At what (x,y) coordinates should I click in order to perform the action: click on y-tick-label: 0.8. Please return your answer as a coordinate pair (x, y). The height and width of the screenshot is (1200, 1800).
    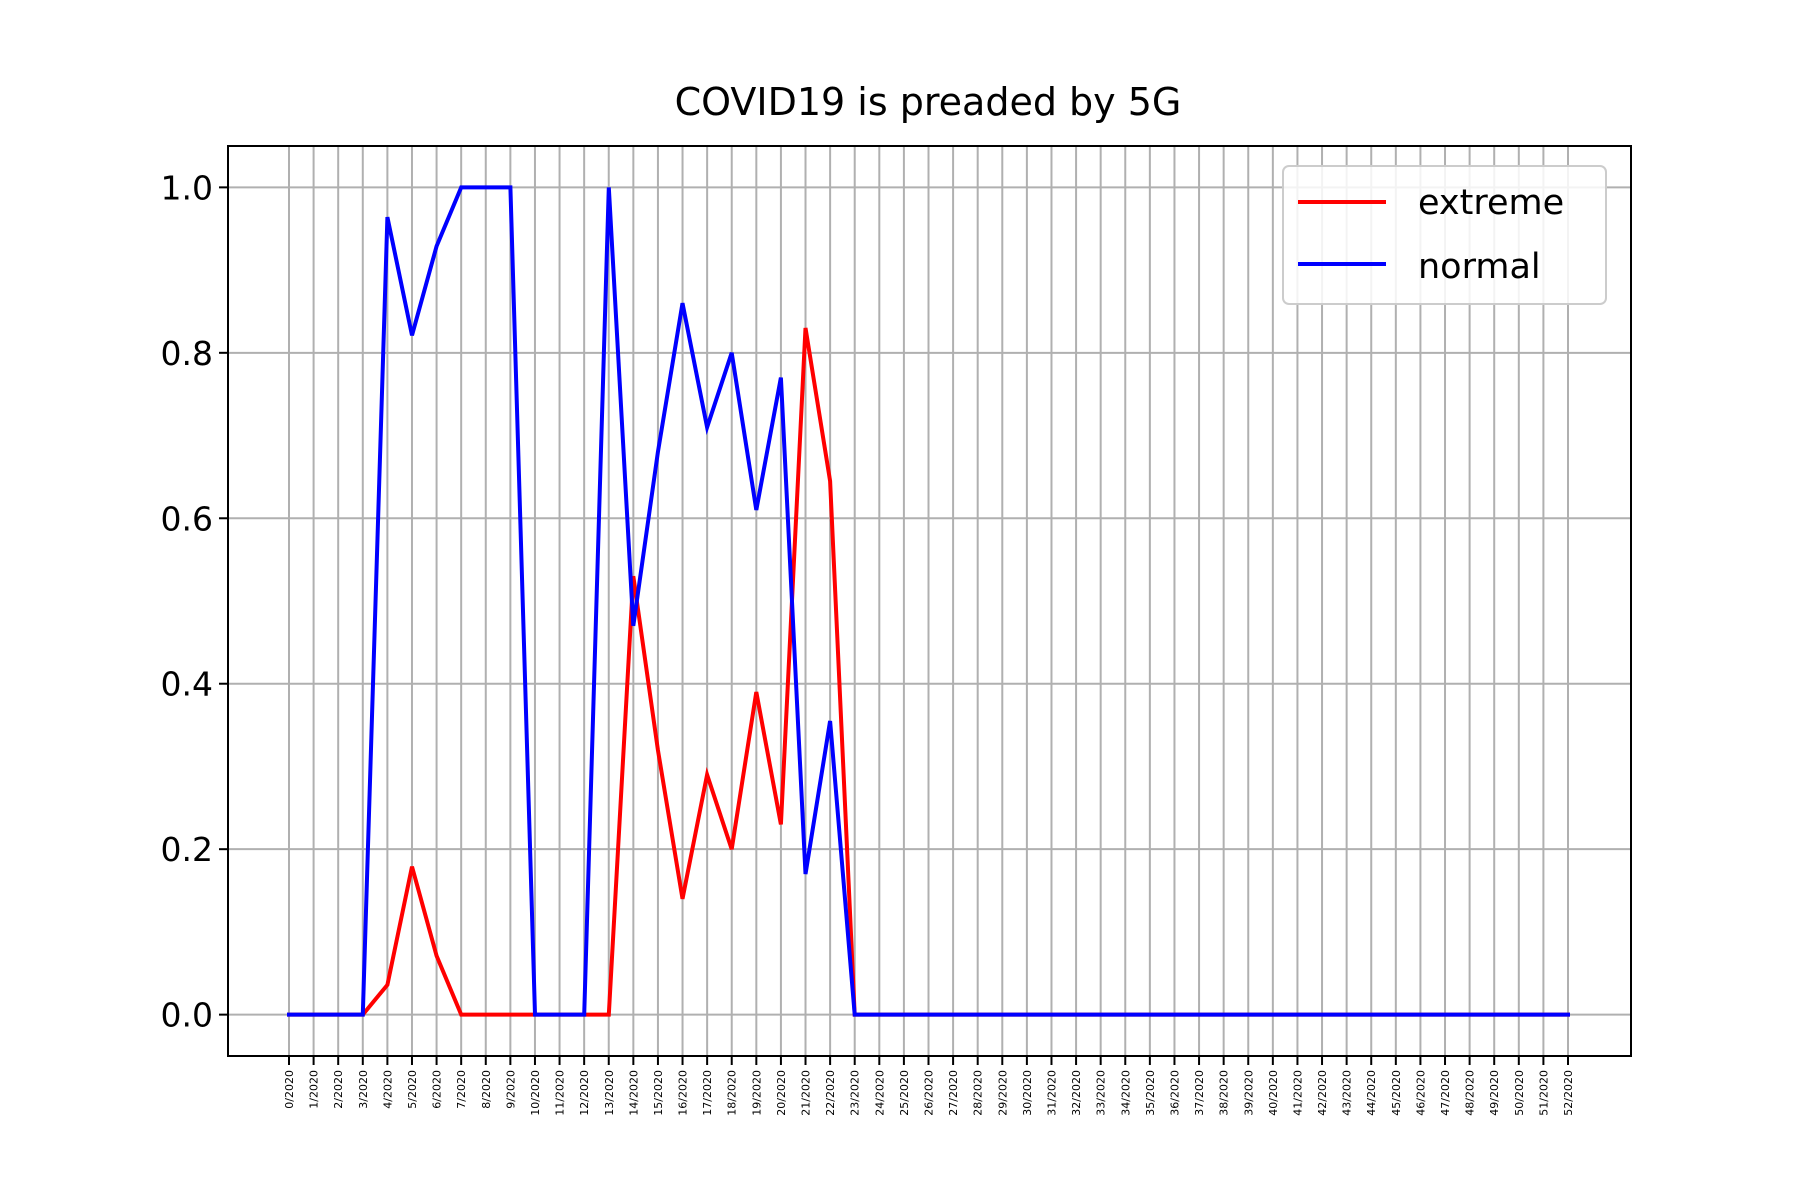
    Looking at the image, I should click on (187, 353).